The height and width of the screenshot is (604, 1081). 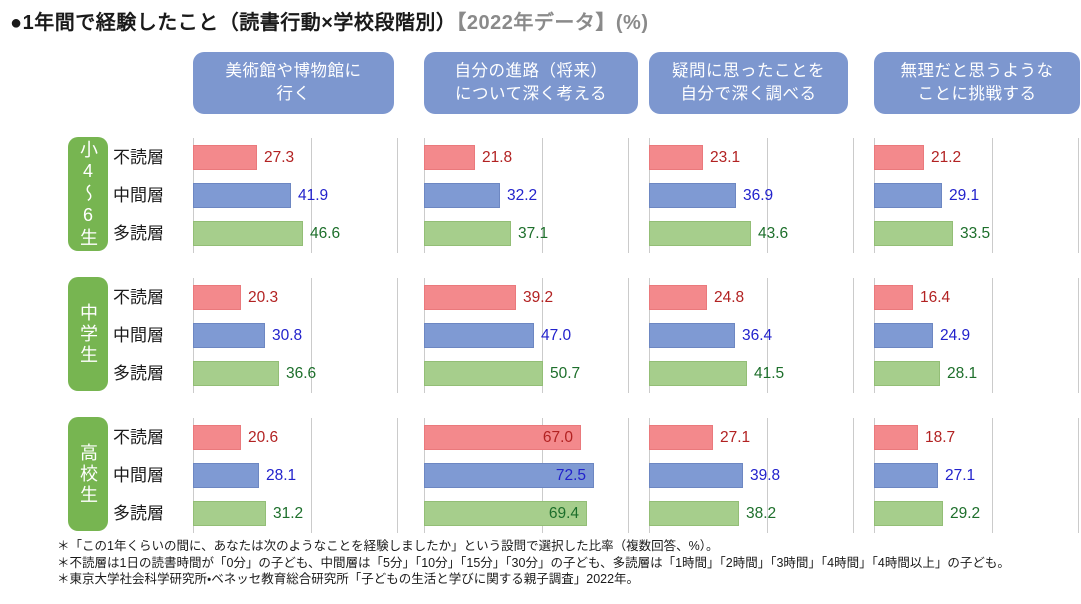 I want to click on bar-value-label: 20.6, so click(x=263, y=437).